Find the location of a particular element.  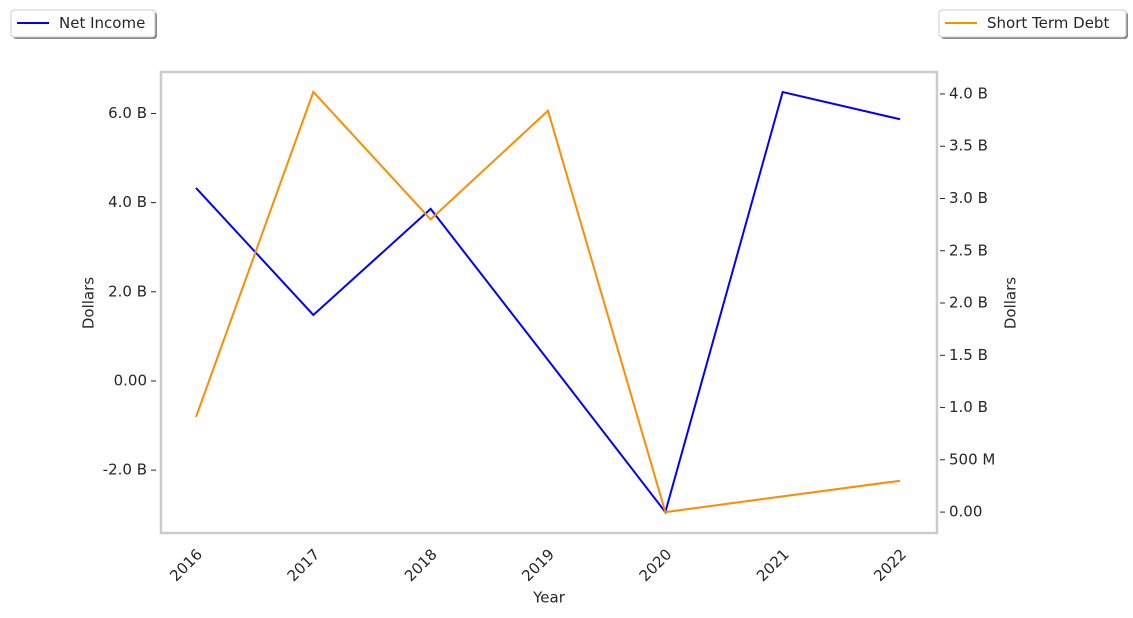

x-tick-label: 2017 is located at coordinates (304, 565).